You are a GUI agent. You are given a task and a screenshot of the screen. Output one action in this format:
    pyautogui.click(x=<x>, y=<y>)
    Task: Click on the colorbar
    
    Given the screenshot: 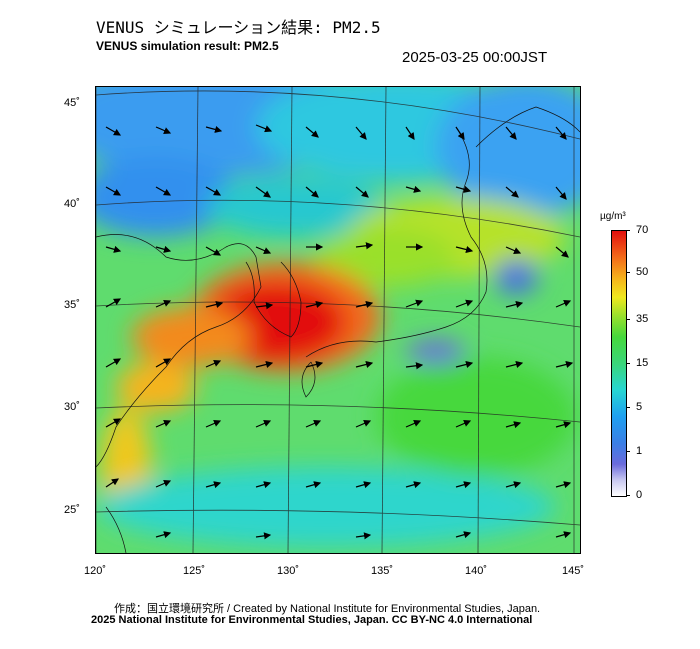 What is the action you would take?
    pyautogui.click(x=619, y=363)
    